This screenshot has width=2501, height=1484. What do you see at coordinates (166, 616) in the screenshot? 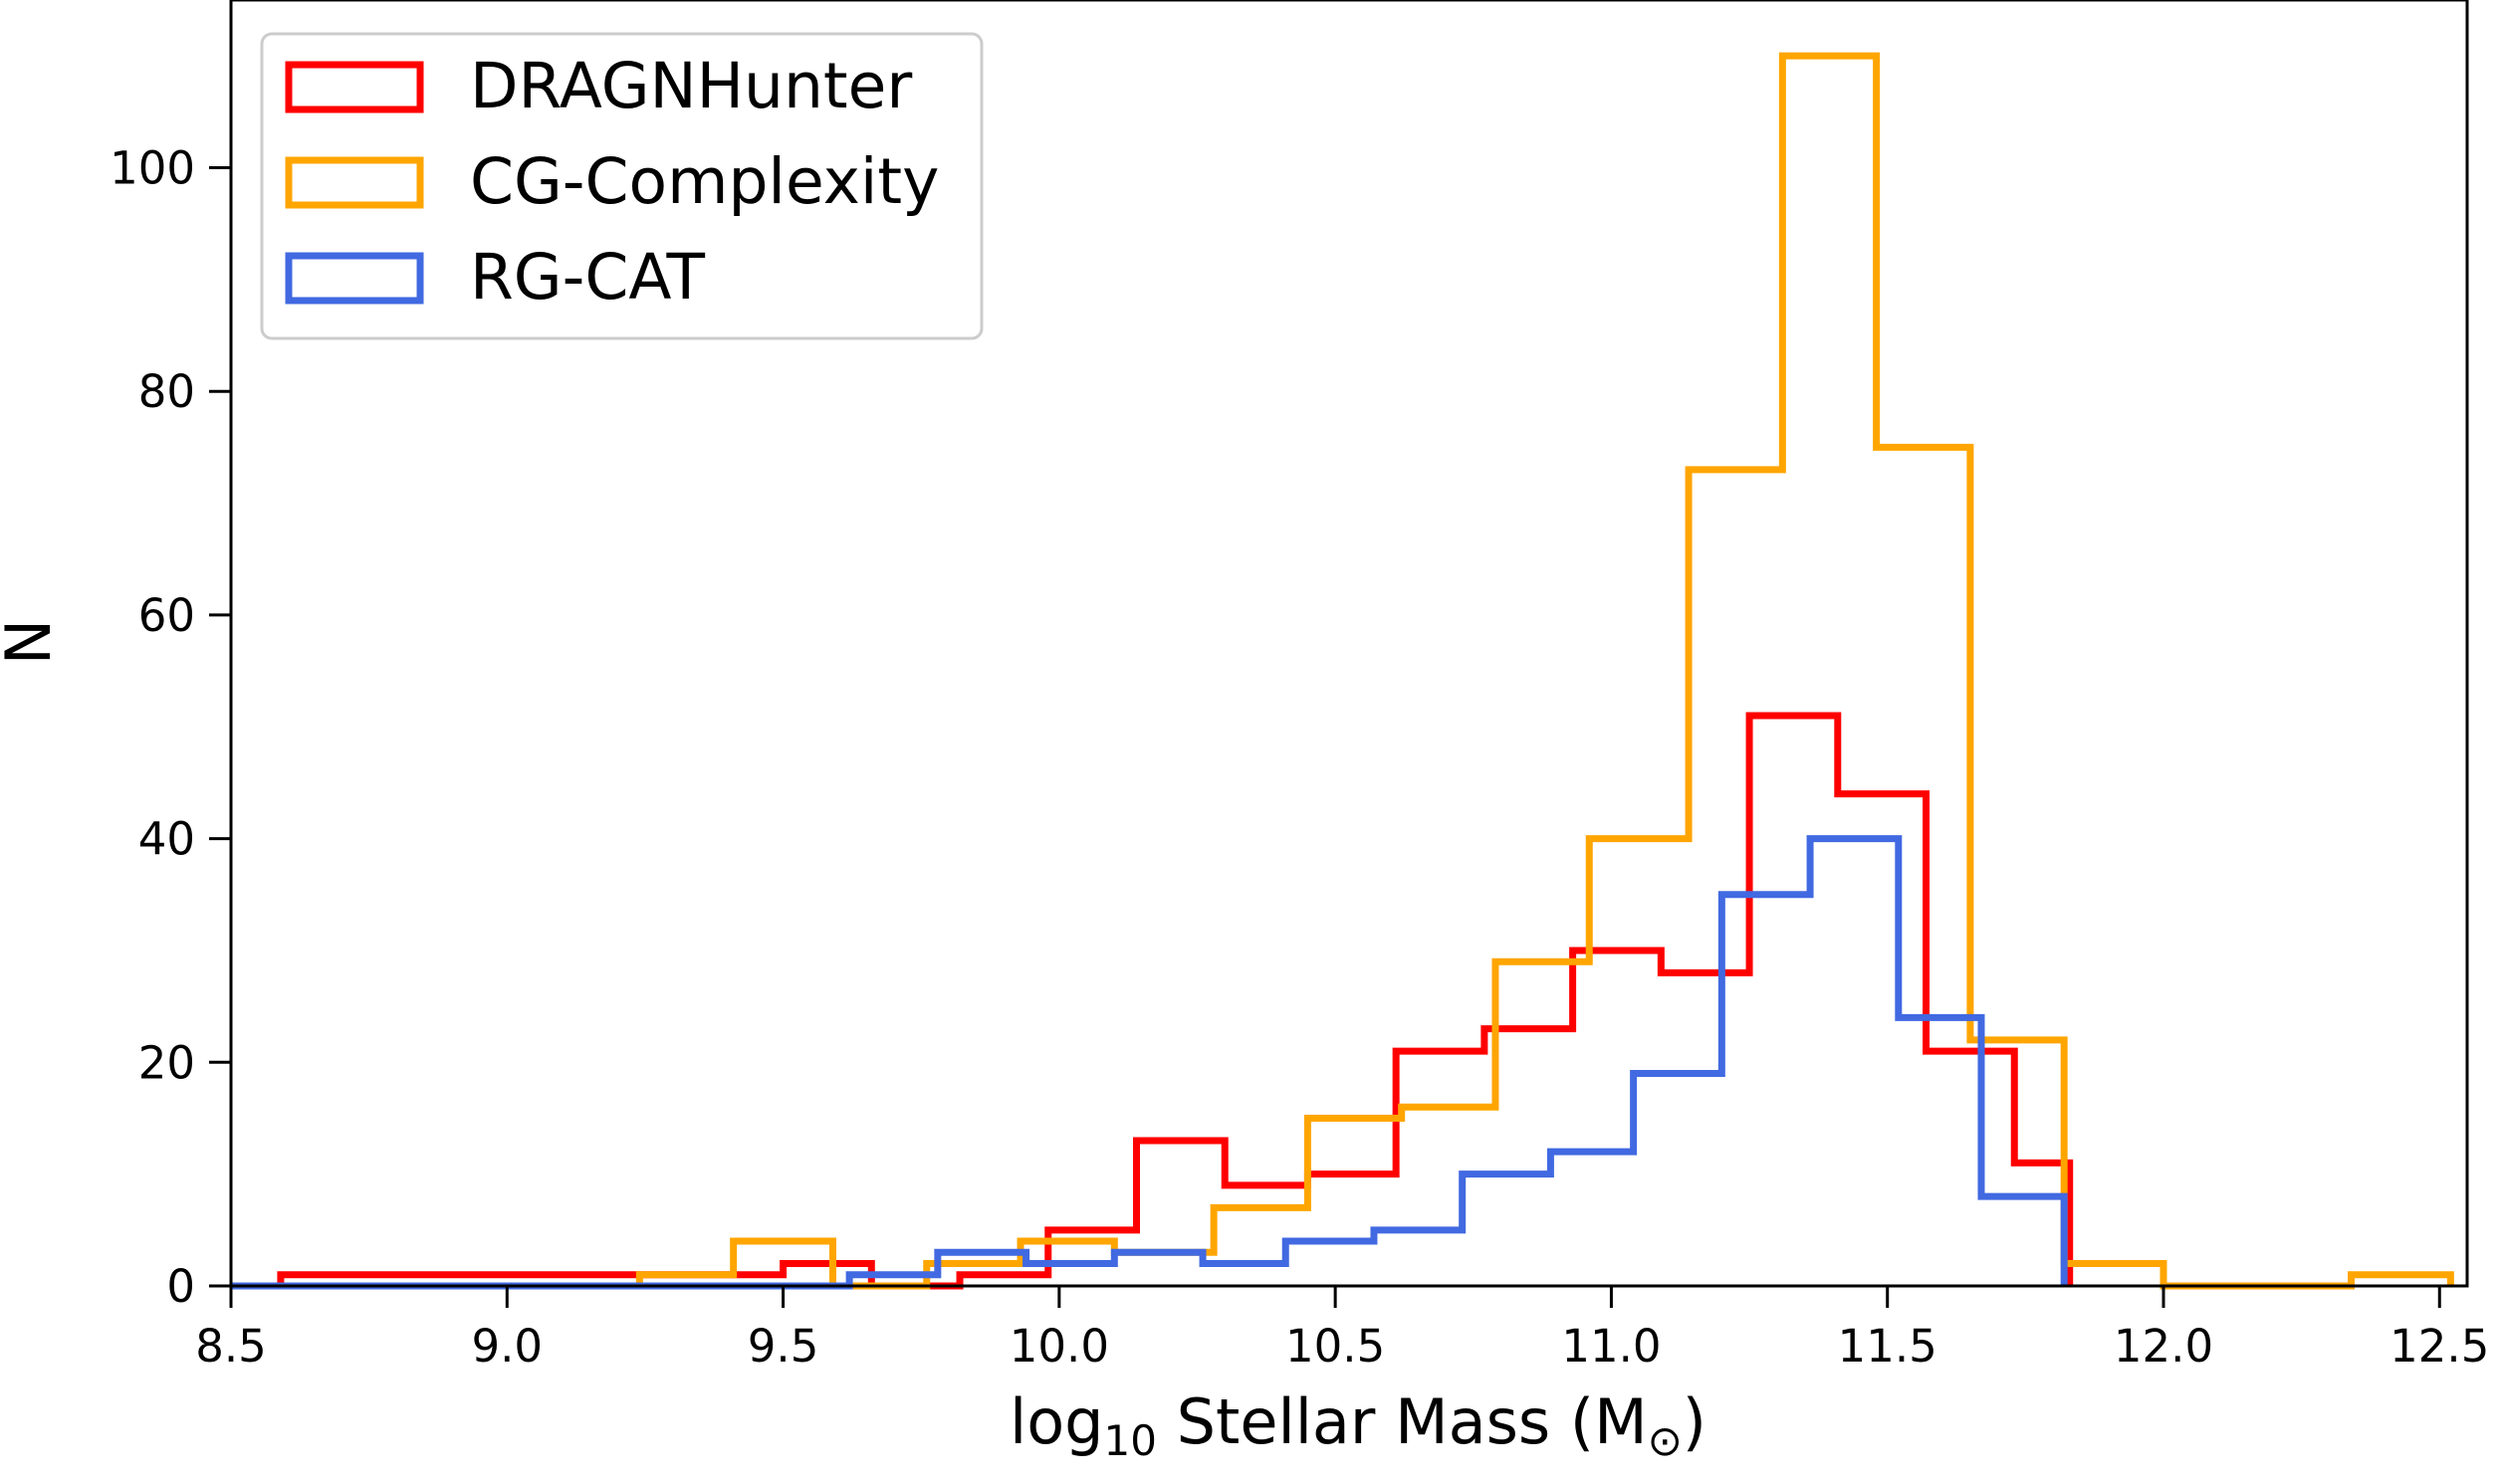
I see `y-tick-label: 60` at bounding box center [166, 616].